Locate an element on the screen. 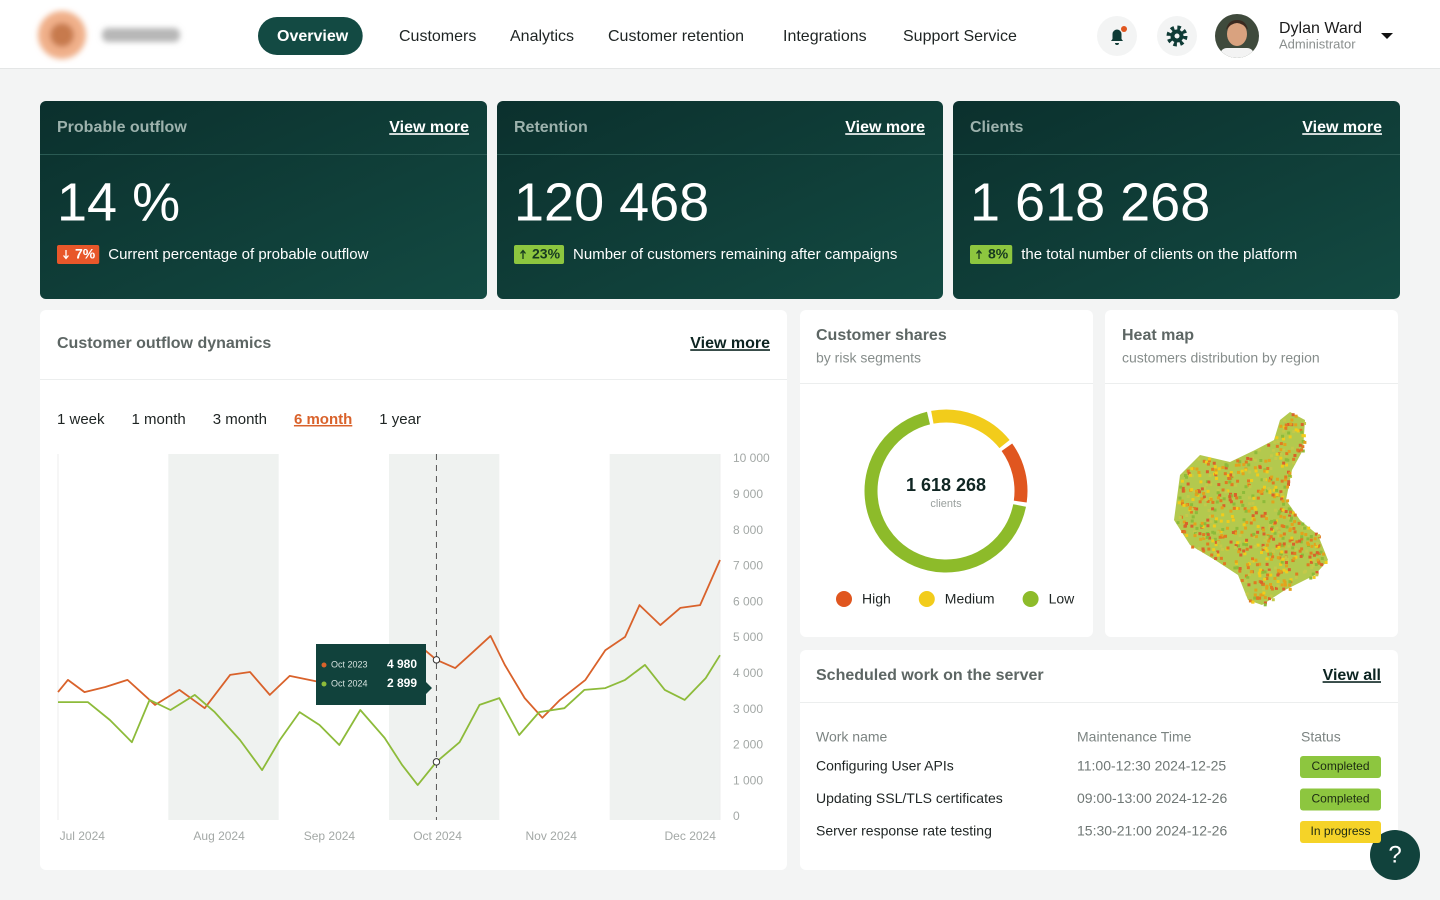 This screenshot has height=900, width=1440. view-more-link: View more is located at coordinates (730, 343).